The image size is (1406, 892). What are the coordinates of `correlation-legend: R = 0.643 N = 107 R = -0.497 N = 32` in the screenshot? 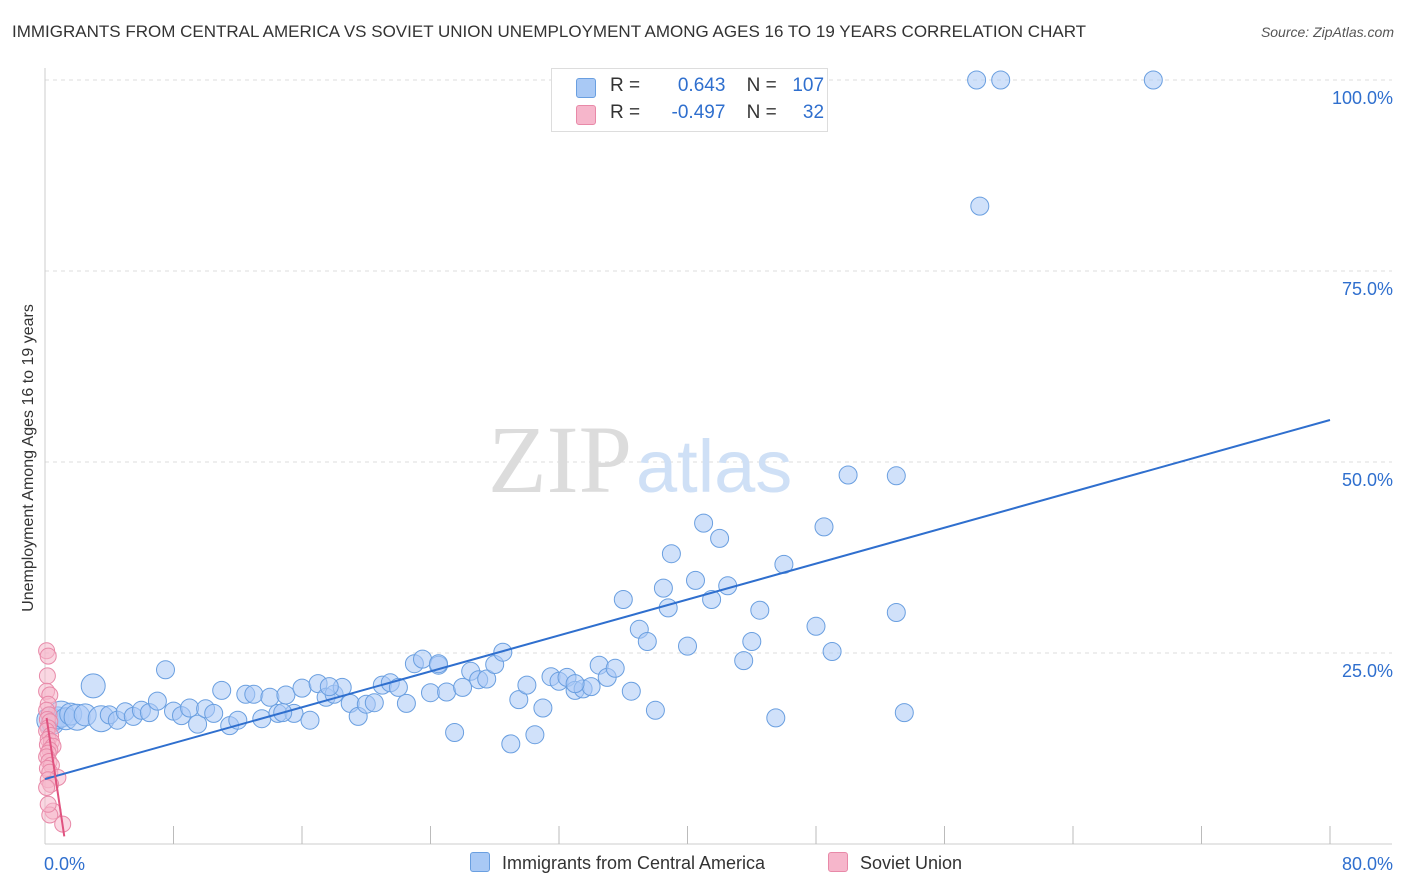 It's located at (689, 100).